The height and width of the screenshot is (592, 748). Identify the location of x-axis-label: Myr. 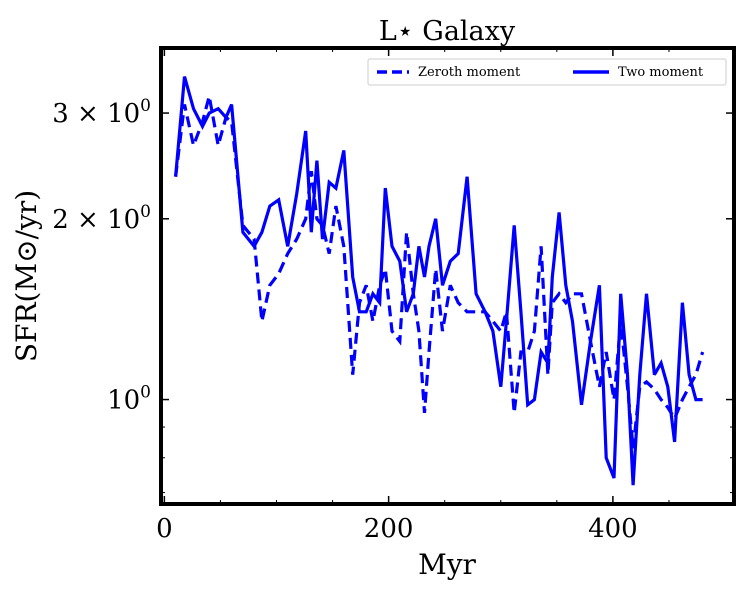
(447, 564).